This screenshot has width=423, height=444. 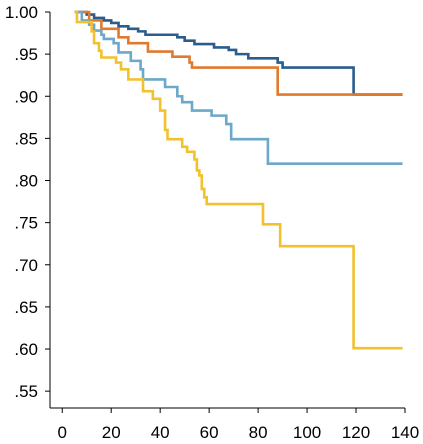 I want to click on x-tick-label: 80, so click(x=258, y=432).